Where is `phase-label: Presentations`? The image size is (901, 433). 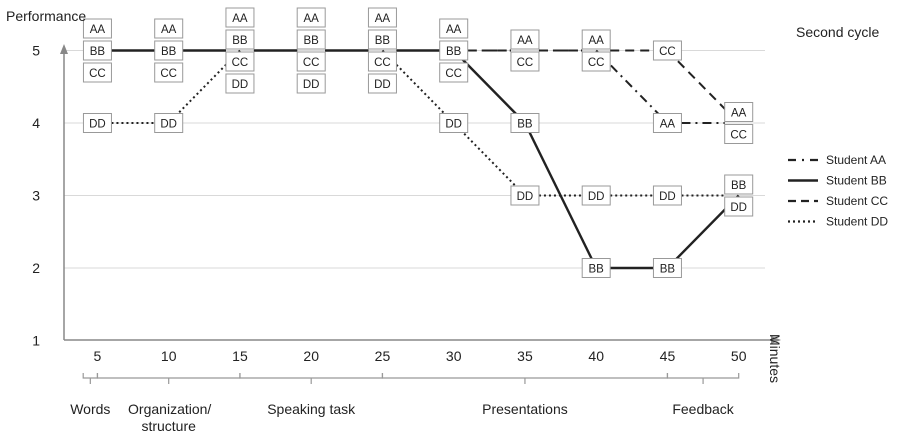 phase-label: Presentations is located at coordinates (525, 409).